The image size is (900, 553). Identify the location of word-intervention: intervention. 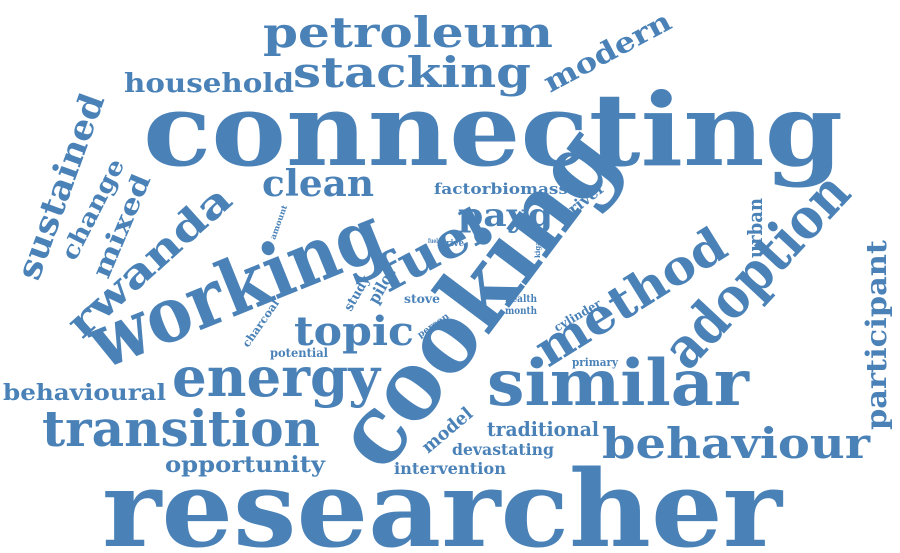
(450, 468).